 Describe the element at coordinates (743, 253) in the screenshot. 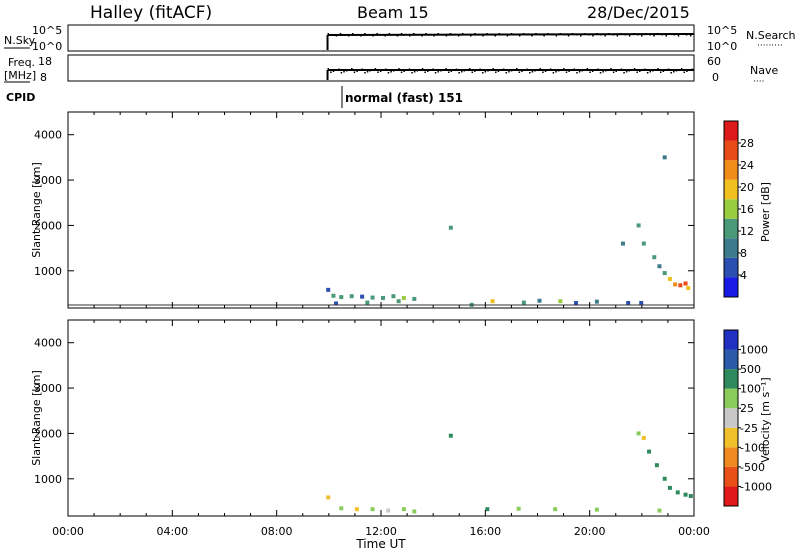

I see `colorbar-tick-label: 8` at that location.